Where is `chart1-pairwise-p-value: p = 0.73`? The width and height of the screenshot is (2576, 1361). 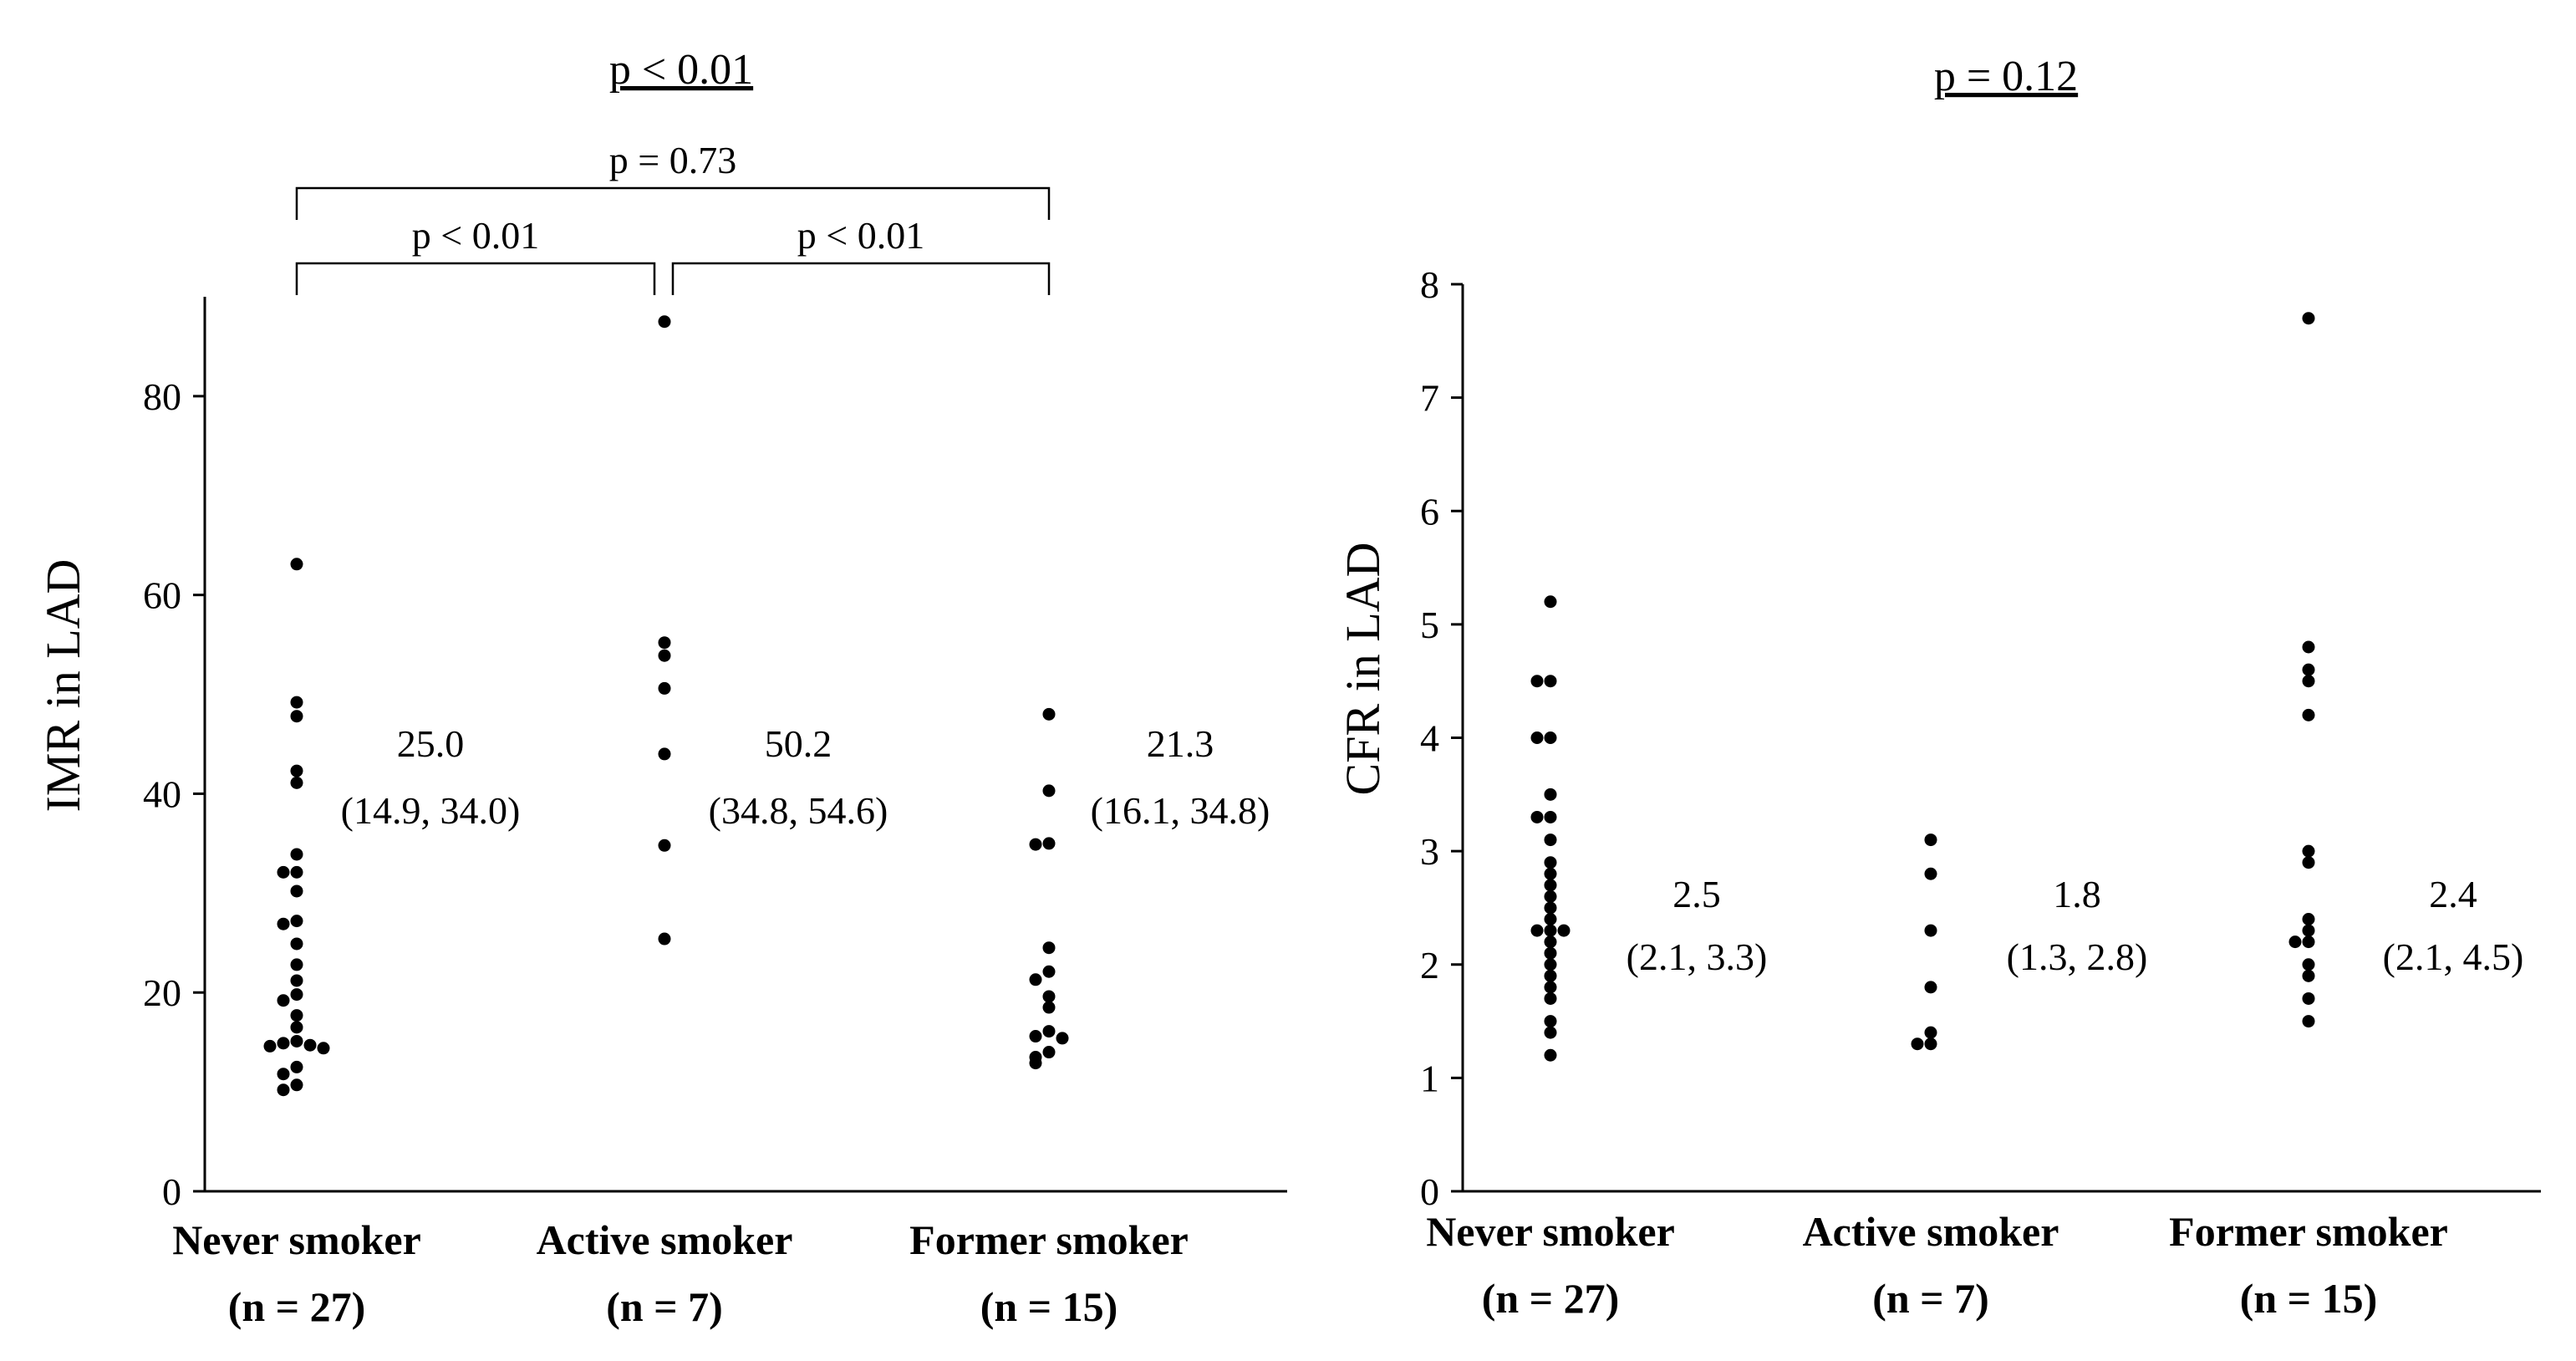 chart1-pairwise-p-value: p = 0.73 is located at coordinates (672, 160).